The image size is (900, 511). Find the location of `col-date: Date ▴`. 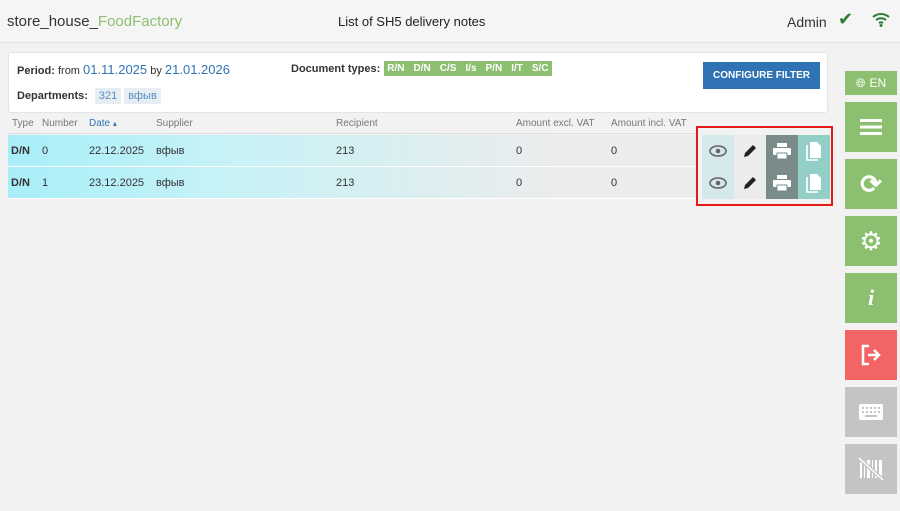

col-date: Date ▴ is located at coordinates (103, 123).